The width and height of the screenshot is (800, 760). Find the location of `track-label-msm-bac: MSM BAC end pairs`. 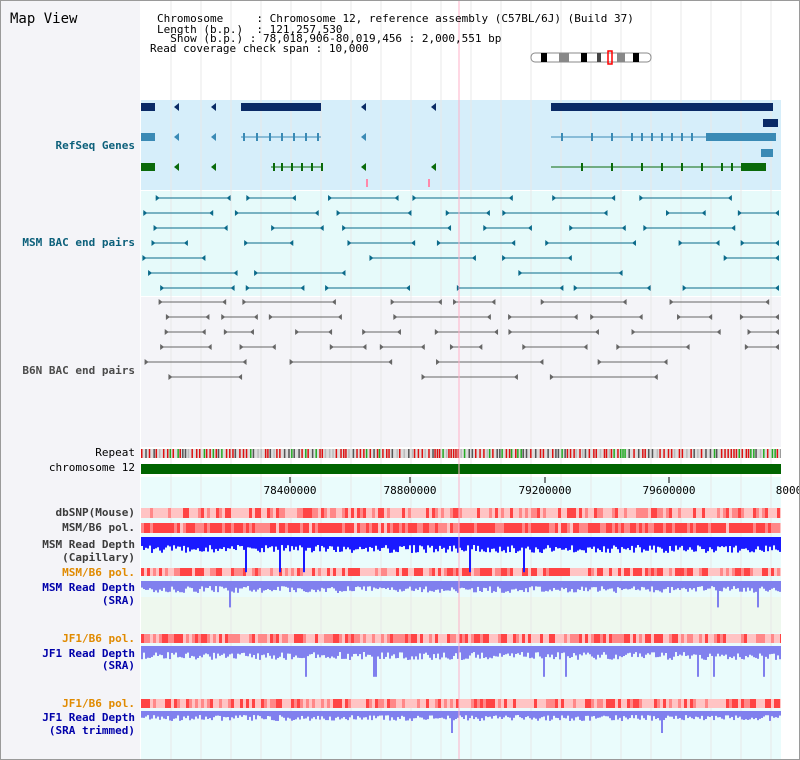

track-label-msm-bac: MSM BAC end pairs is located at coordinates (78, 242).